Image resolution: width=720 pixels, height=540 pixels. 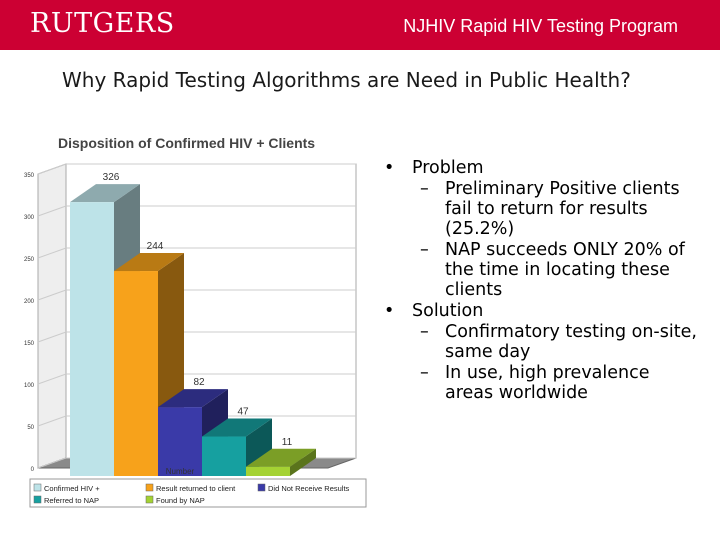 I want to click on sub-bullet-item: – Confirmatory testing on-site, same day, so click(x=540, y=342).